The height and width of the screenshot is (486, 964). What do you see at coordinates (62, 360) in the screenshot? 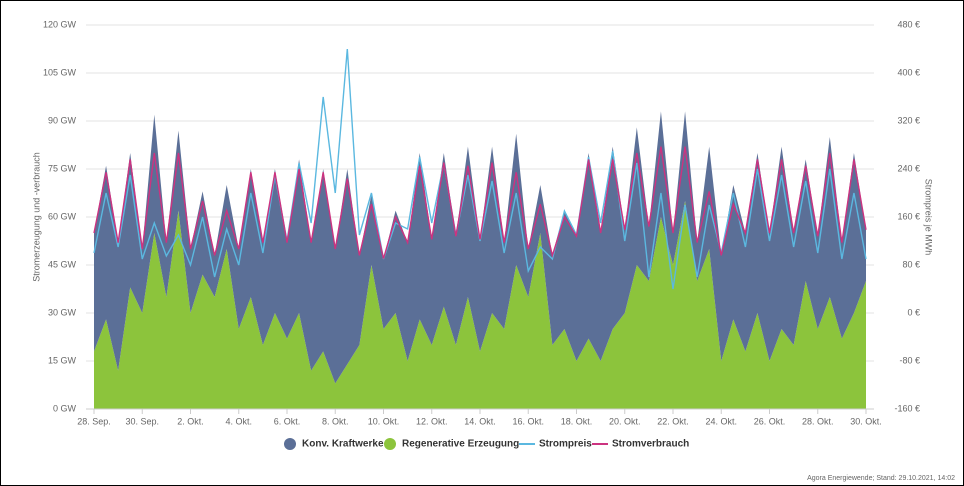
I see `y-tick-label: 15 GW` at bounding box center [62, 360].